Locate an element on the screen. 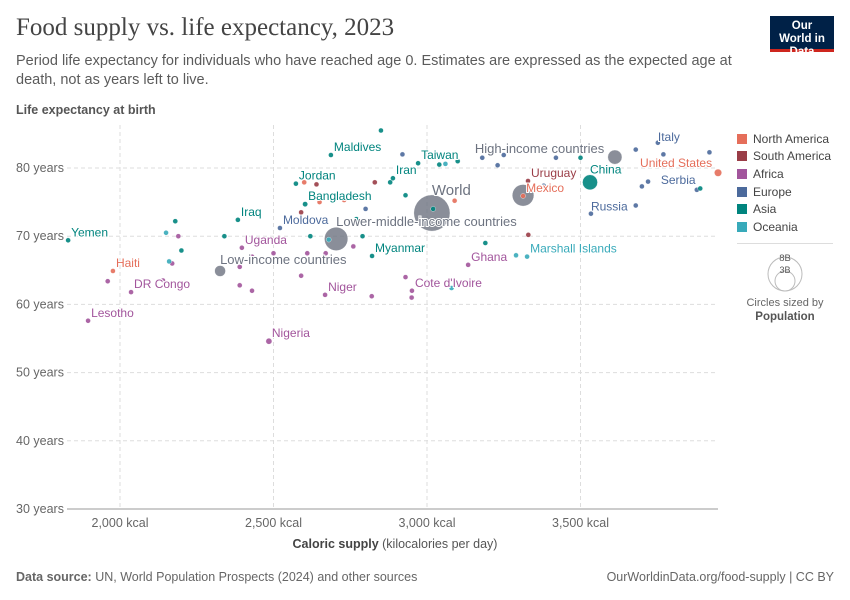 This screenshot has height=600, width=850. legend-item: South America is located at coordinates (784, 157).